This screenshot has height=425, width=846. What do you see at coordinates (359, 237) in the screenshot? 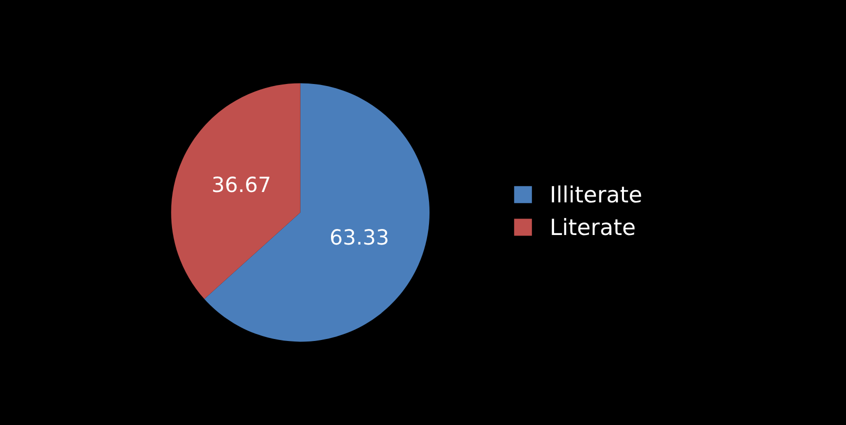
I see `data-label: 63.33` at bounding box center [359, 237].